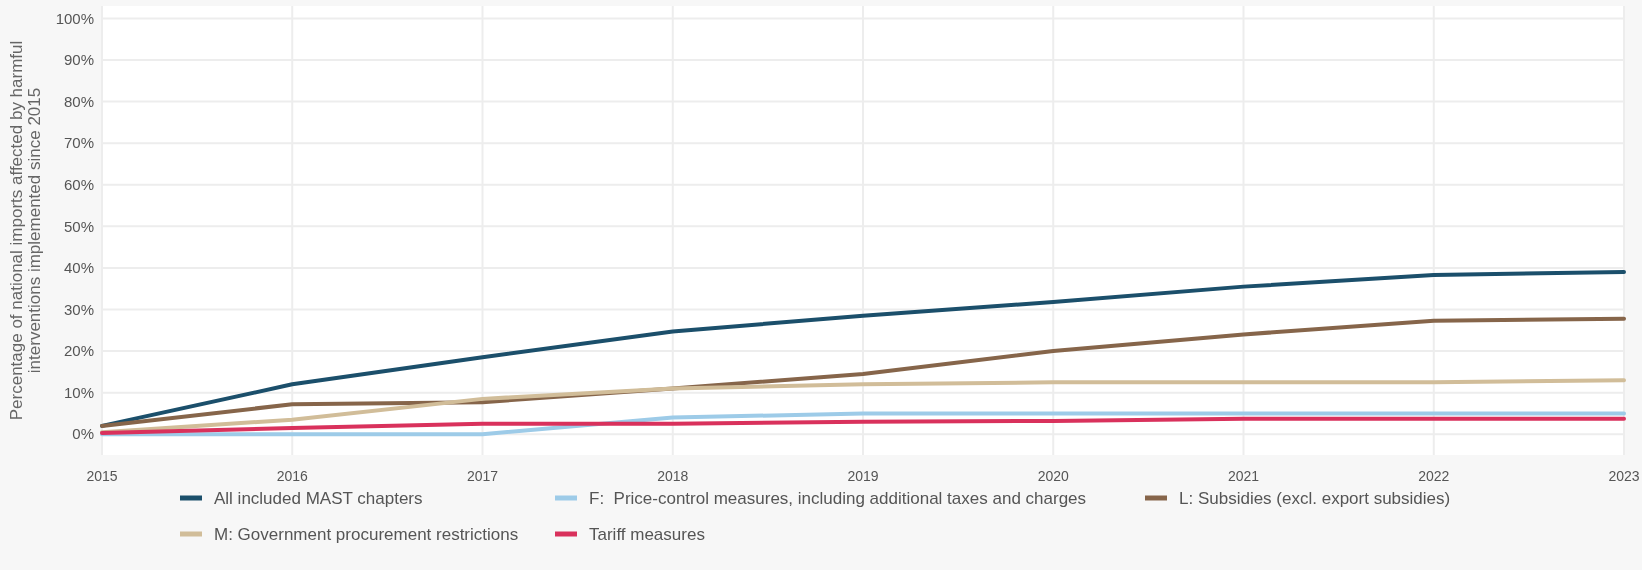 The height and width of the screenshot is (570, 1642). Describe the element at coordinates (647, 534) in the screenshot. I see `legend-label: Tariff measures` at that location.